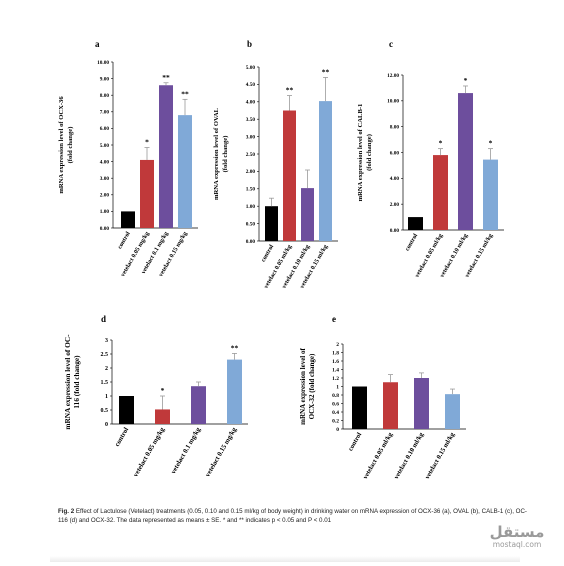 This screenshot has height=566, width=564. Describe the element at coordinates (378, 456) in the screenshot. I see `category-label: vetelact 0.05 ml/kg` at that location.